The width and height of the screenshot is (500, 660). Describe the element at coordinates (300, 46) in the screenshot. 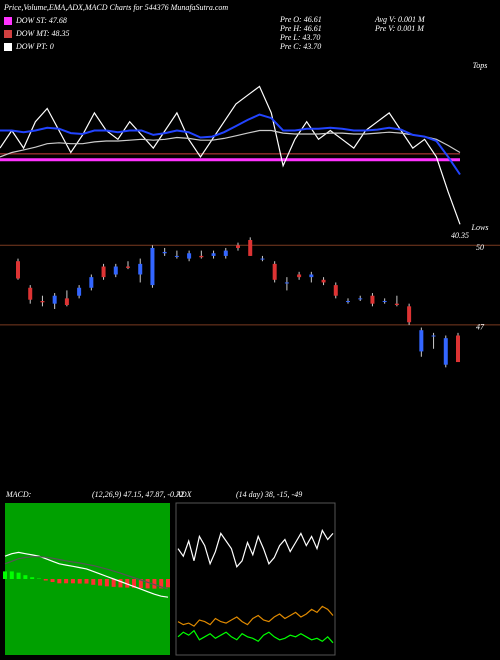

I see `info-text: Pre C: 43.70` at that location.